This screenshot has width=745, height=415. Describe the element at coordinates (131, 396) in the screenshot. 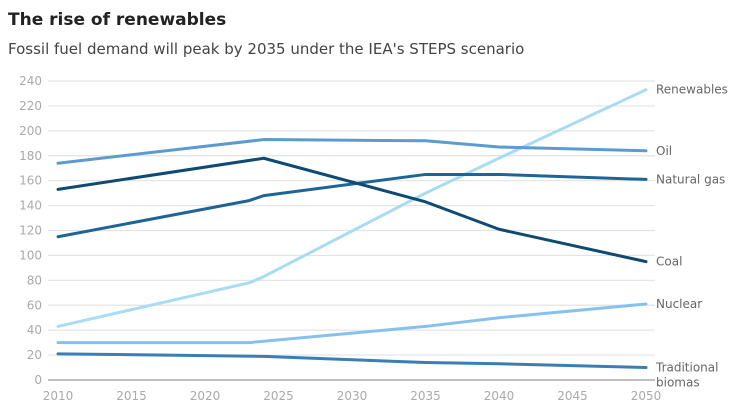

I see `x-tick-label: 2015` at that location.